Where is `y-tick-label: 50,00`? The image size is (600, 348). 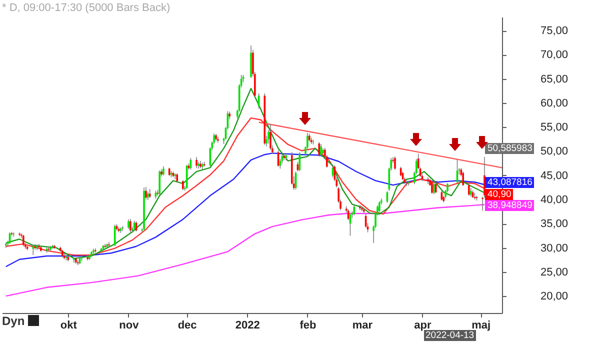
y-tick-label: 50,00 is located at coordinates (554, 152).